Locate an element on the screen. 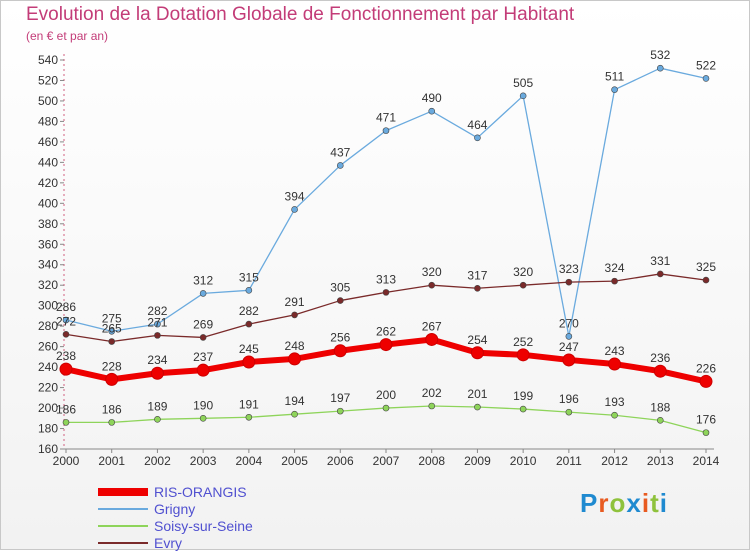  data-label-soisy-sur-seine: 196 is located at coordinates (569, 399).